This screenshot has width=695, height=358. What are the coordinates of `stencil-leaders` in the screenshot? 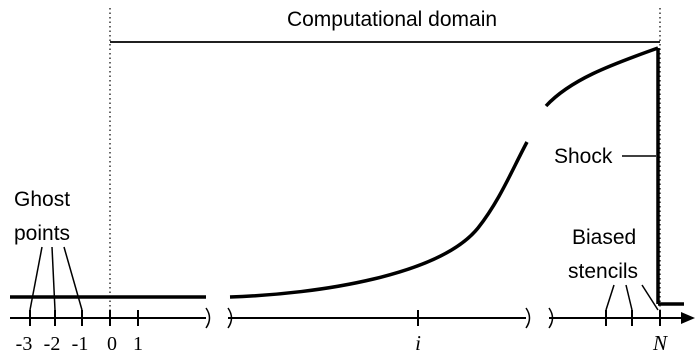 It's located at (632, 297).